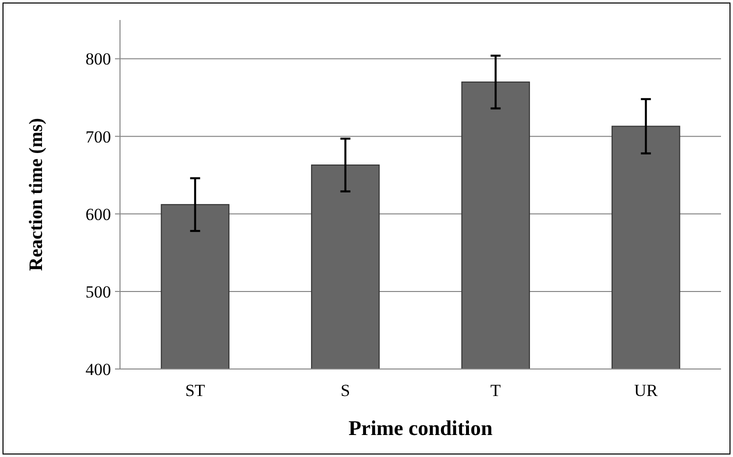  Describe the element at coordinates (98, 369) in the screenshot. I see `y-tick-label: 400` at that location.